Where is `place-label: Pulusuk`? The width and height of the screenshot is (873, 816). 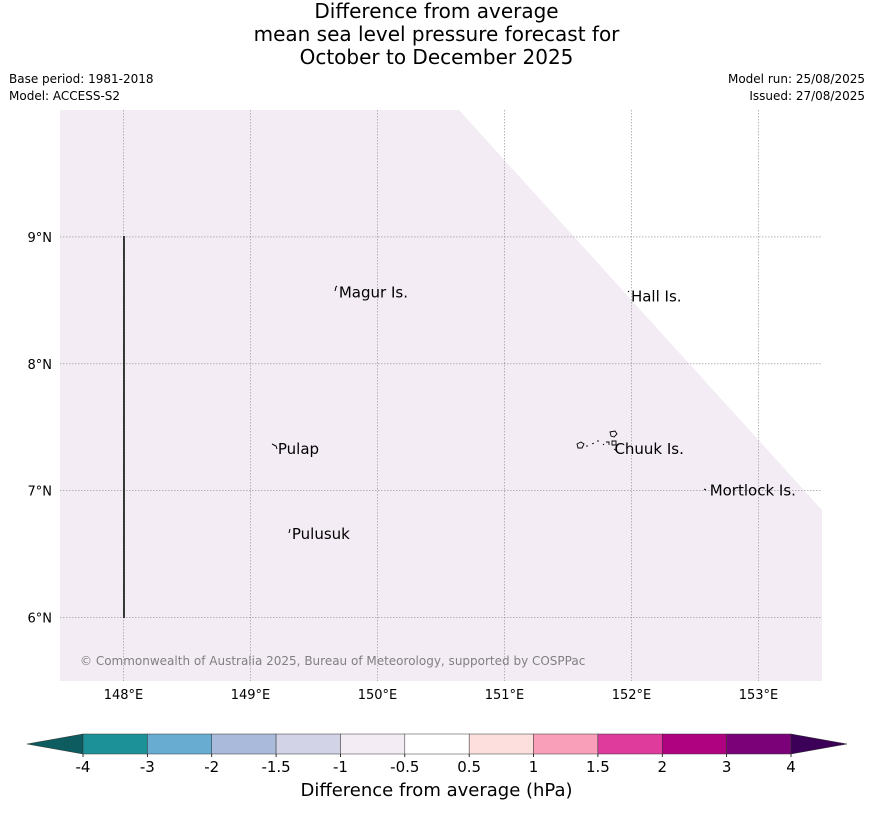 place-label: Pulusuk is located at coordinates (321, 534).